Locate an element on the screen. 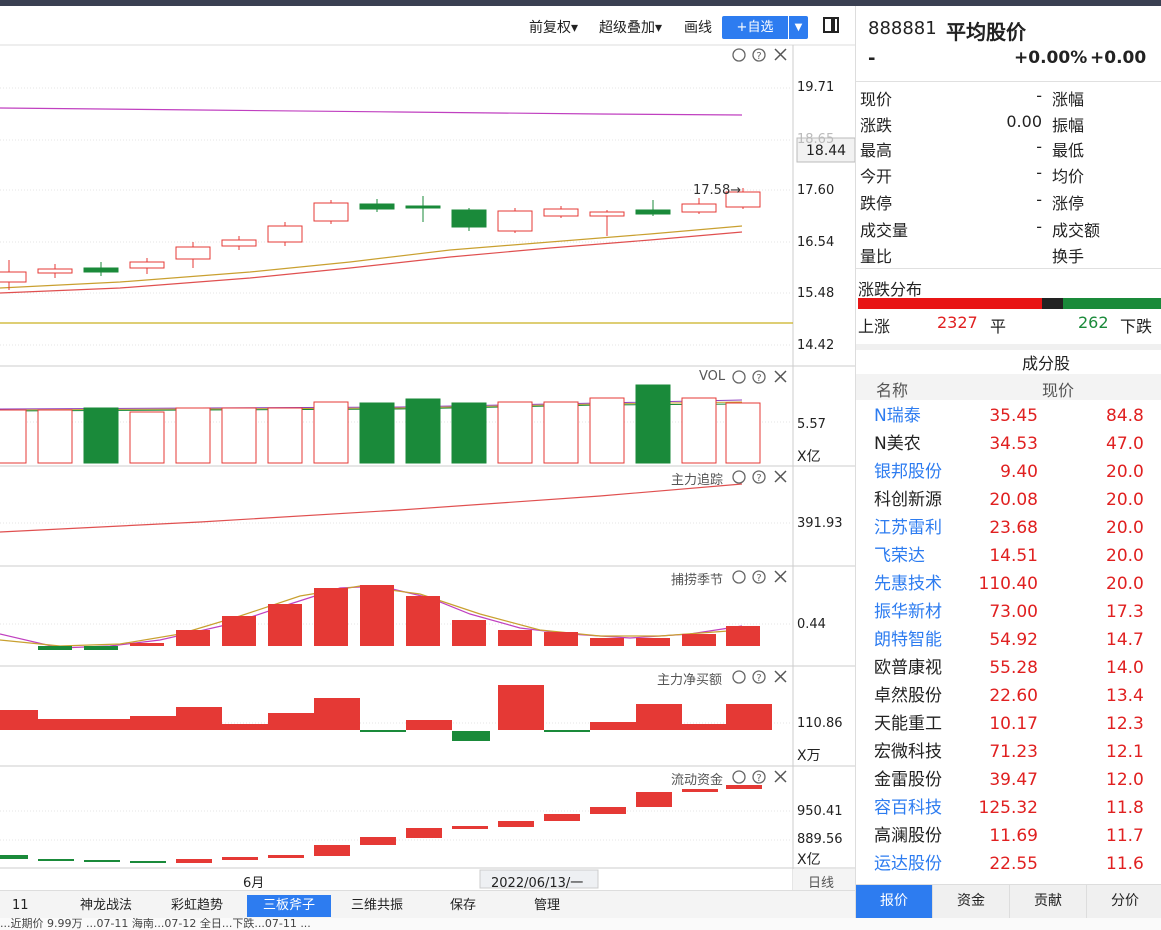  stock-pct-cell: 20.0 is located at coordinates (1125, 472).